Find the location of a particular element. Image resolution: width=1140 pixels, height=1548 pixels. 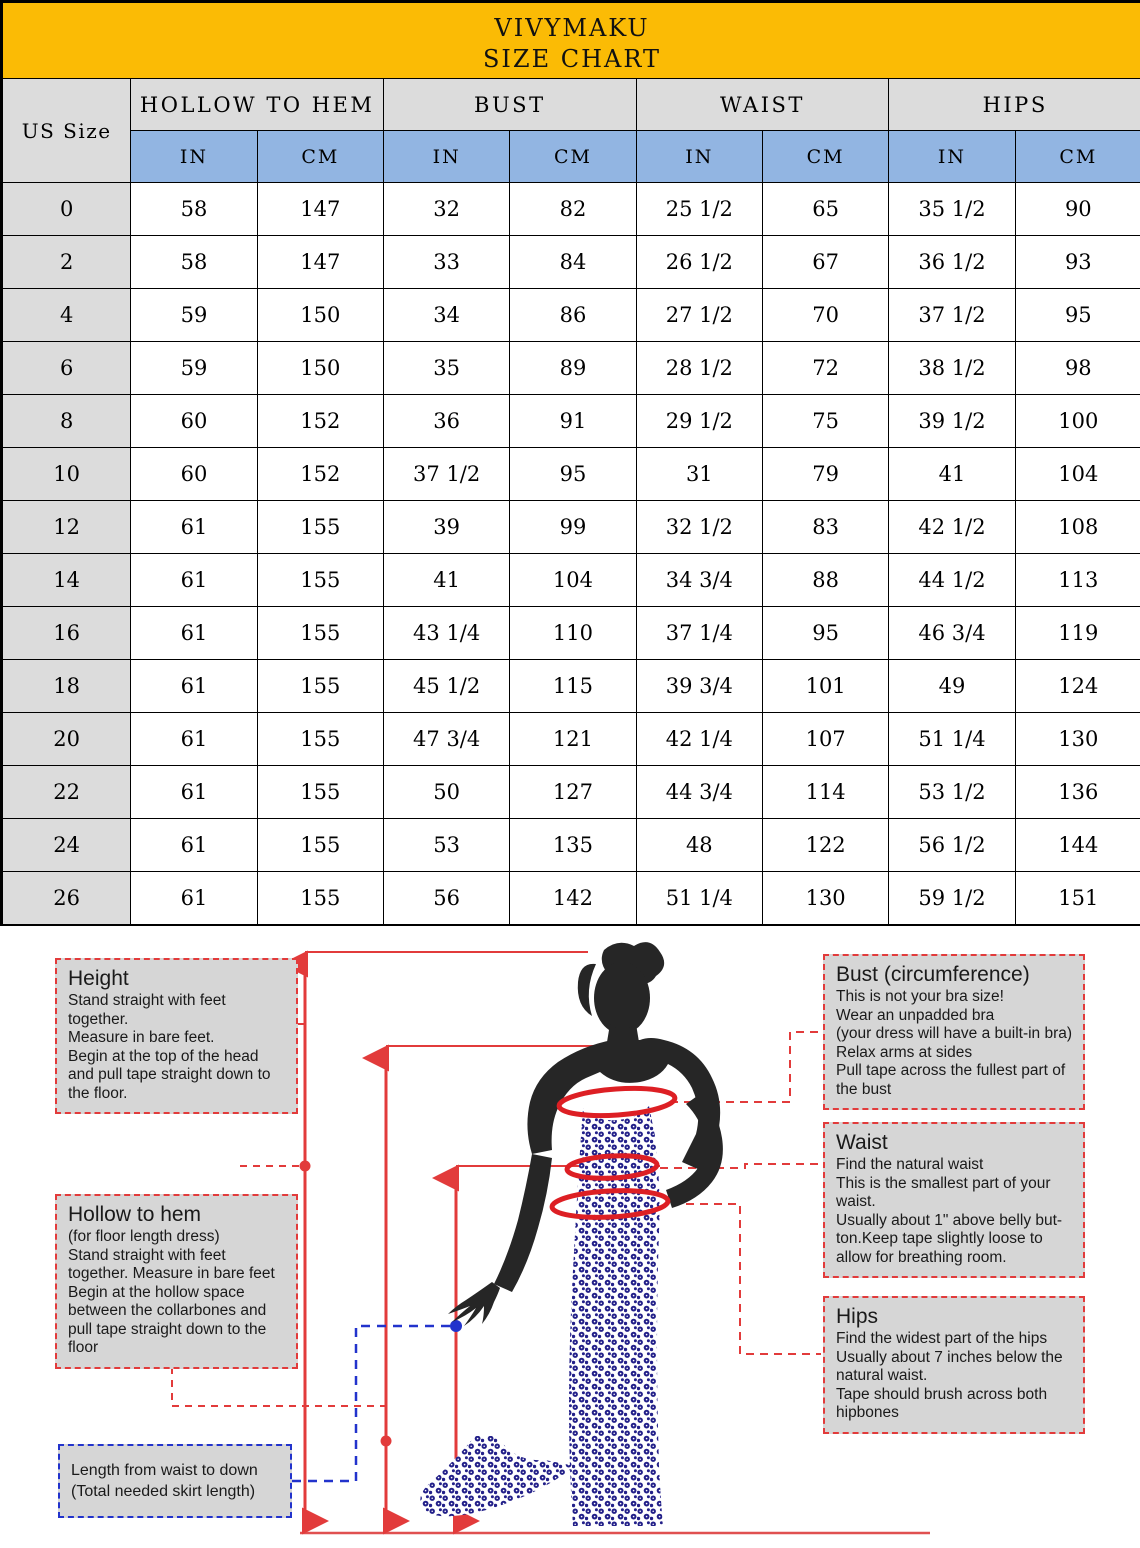

callout-bust-line: Wear an unpadded bra is located at coordinates (915, 1015).